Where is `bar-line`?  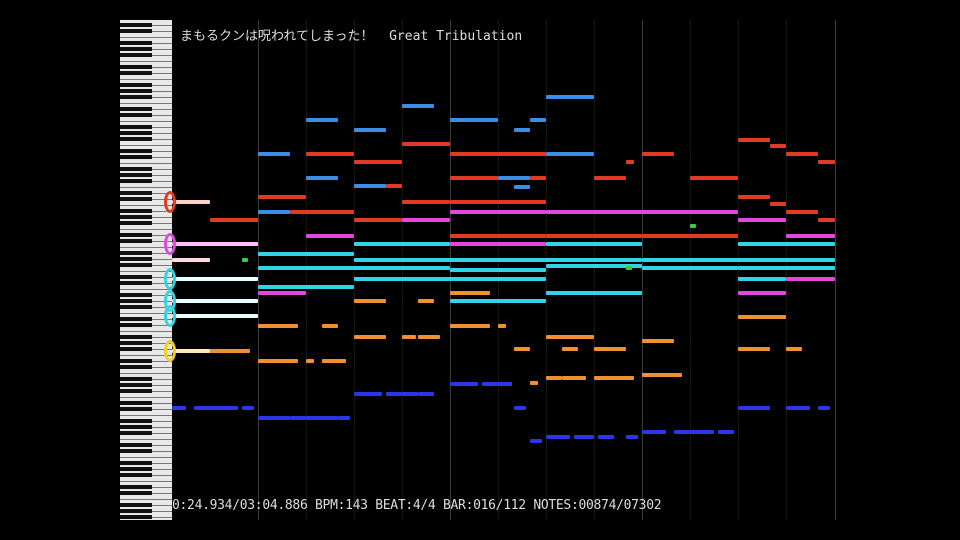 bar-line is located at coordinates (835, 270).